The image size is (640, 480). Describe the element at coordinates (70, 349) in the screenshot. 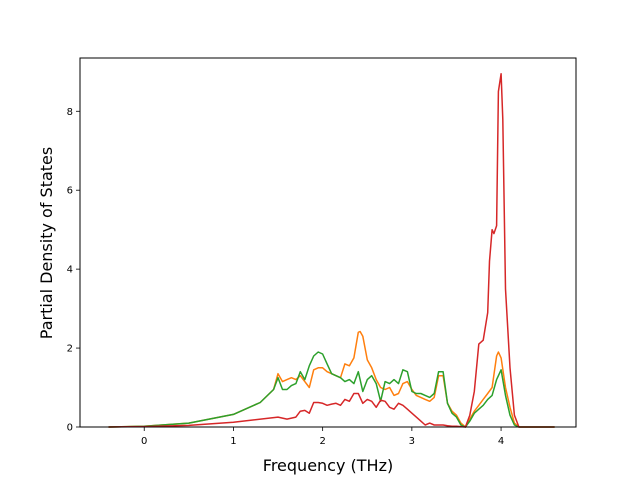

I see `y-tick-label: 2` at that location.